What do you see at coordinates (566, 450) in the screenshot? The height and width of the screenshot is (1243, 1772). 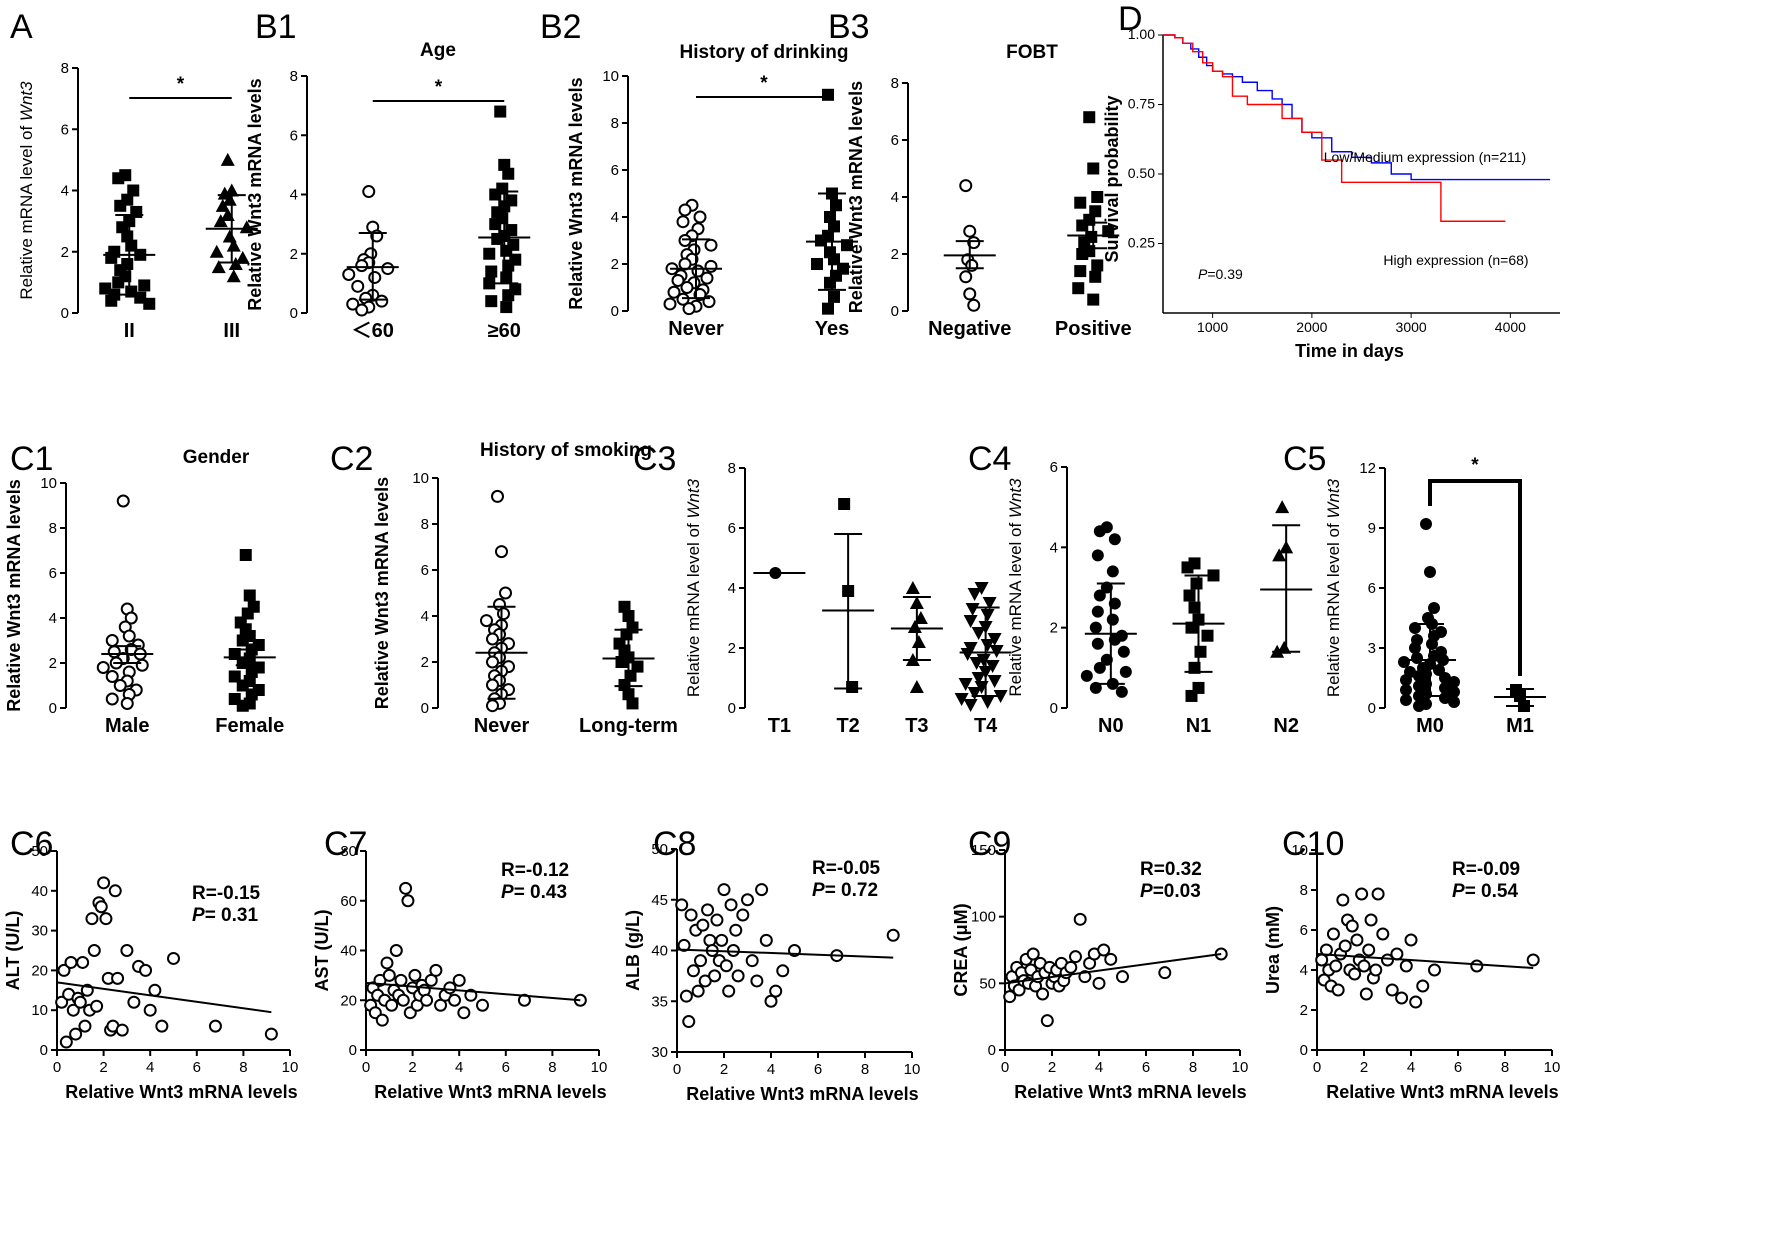 I see `panel-title: History of smoking` at bounding box center [566, 450].